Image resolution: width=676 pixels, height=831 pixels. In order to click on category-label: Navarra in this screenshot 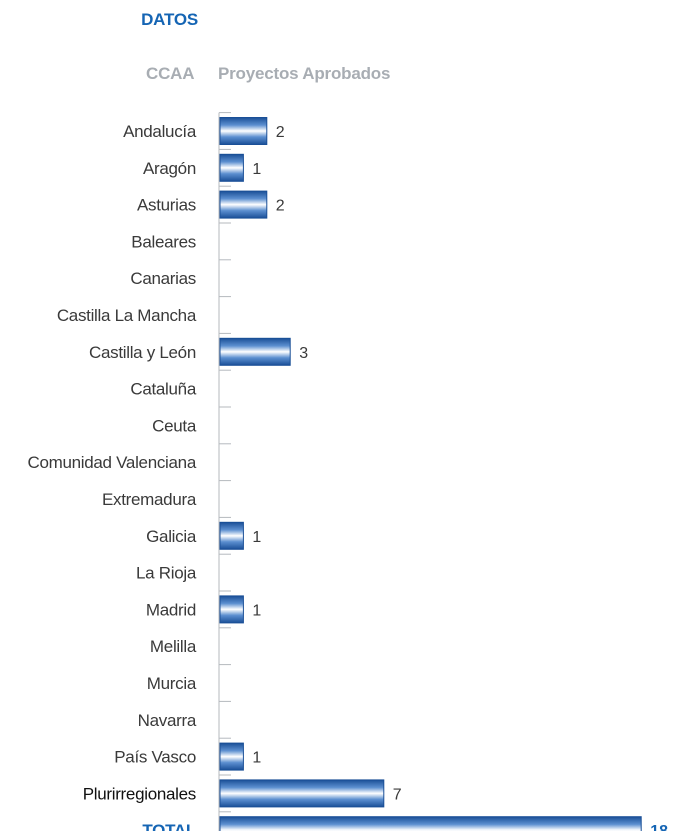, I will do `click(167, 720)`.